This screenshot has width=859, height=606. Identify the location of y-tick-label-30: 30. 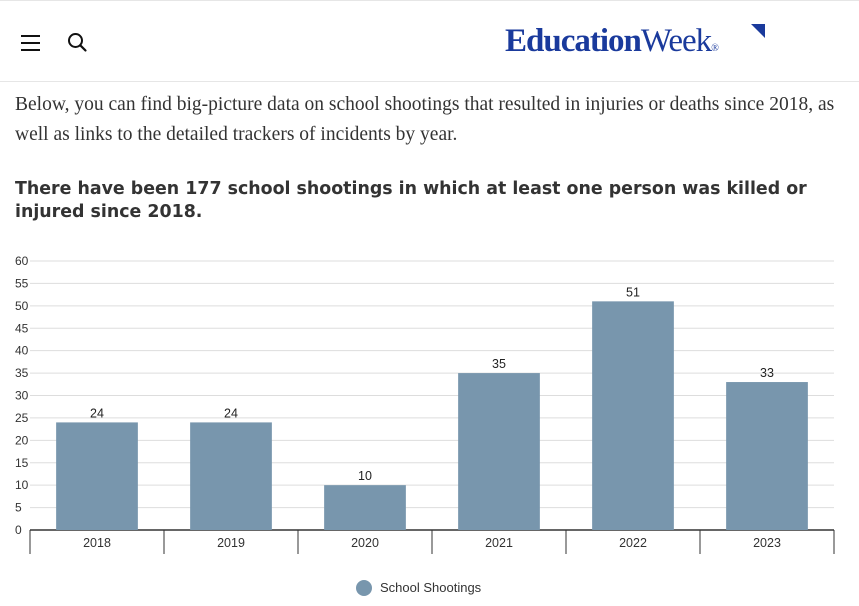
(22, 396).